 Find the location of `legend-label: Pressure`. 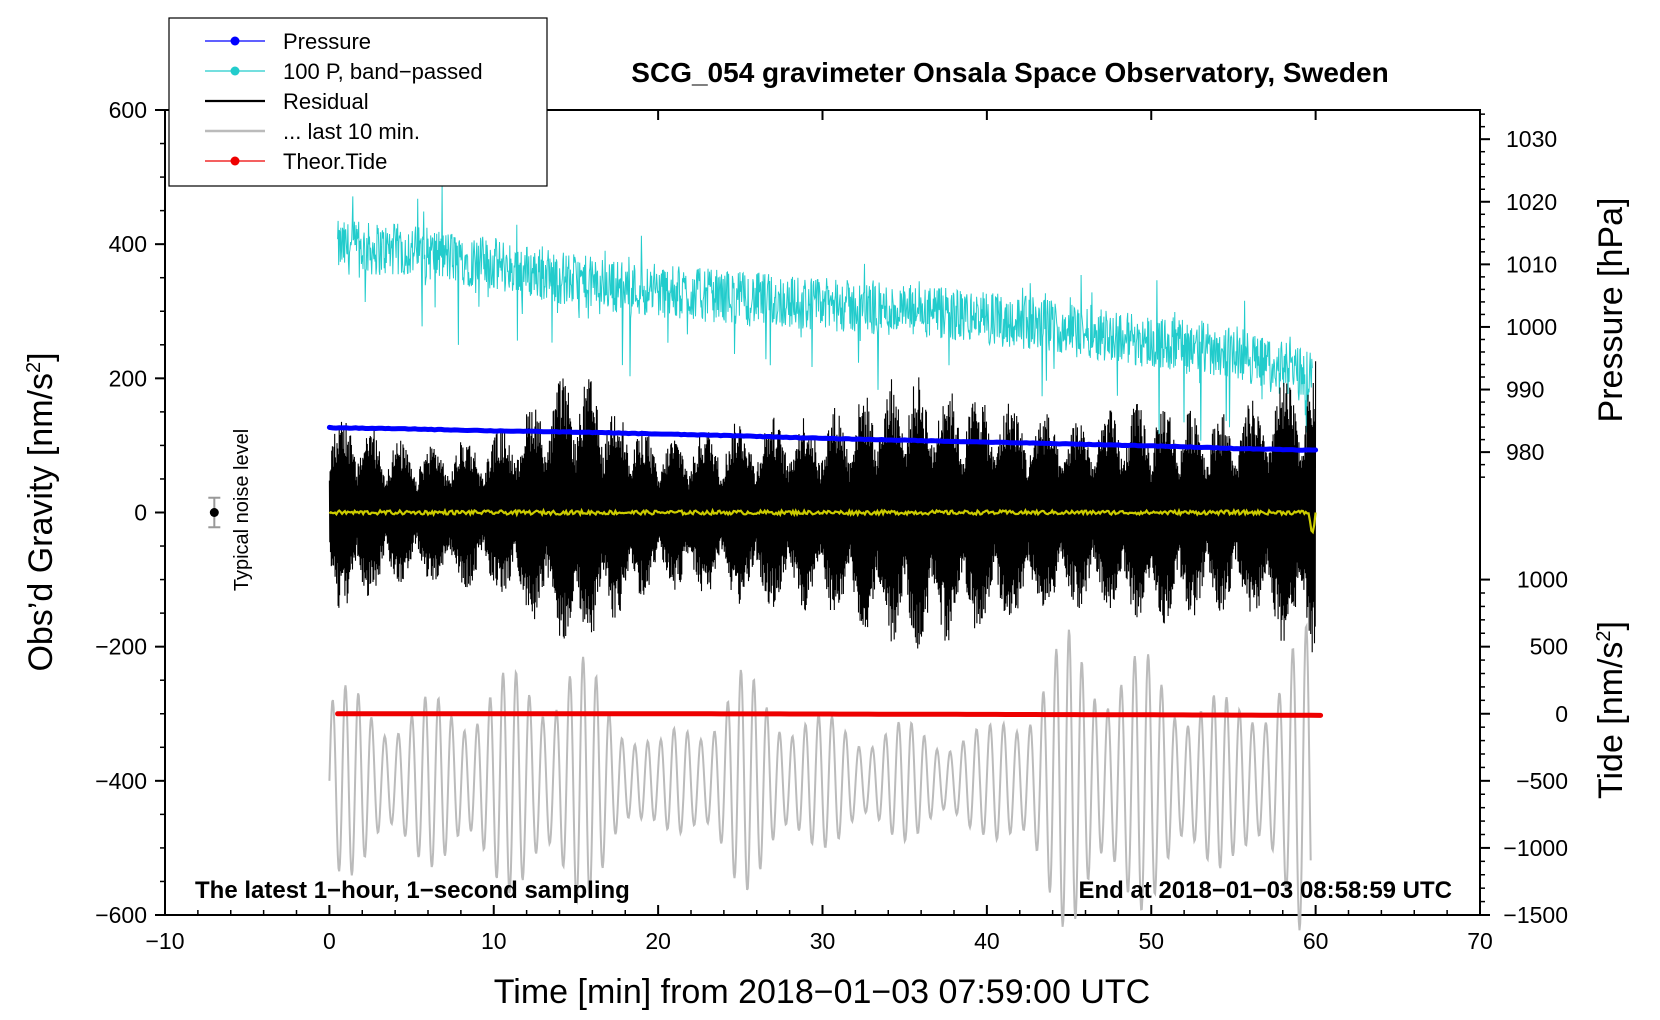

legend-label: Pressure is located at coordinates (327, 41).